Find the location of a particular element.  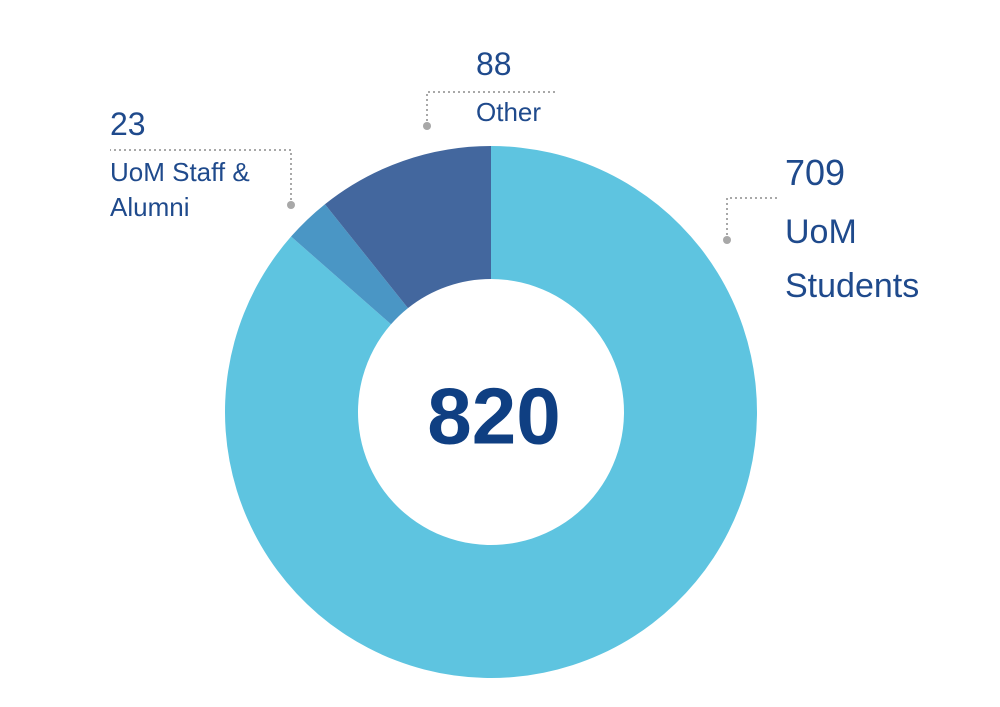

category-label: UoM Students is located at coordinates (852, 259).